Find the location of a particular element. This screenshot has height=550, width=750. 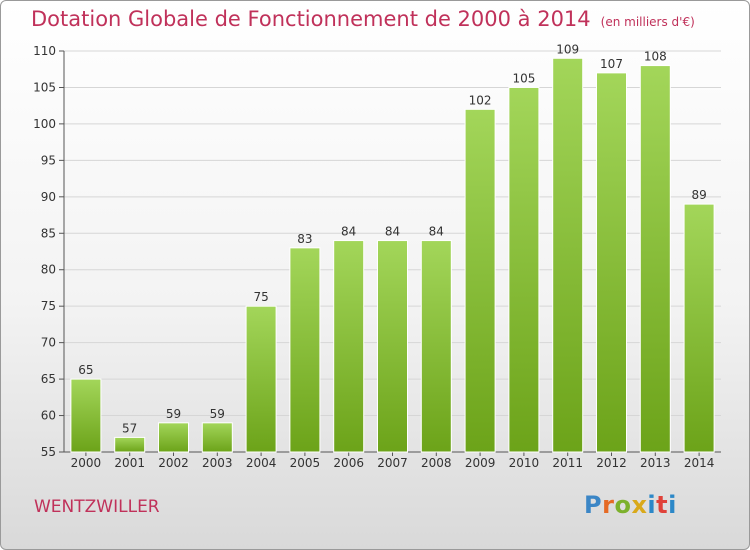

x-tick-label-2009: 2009 is located at coordinates (480, 463).